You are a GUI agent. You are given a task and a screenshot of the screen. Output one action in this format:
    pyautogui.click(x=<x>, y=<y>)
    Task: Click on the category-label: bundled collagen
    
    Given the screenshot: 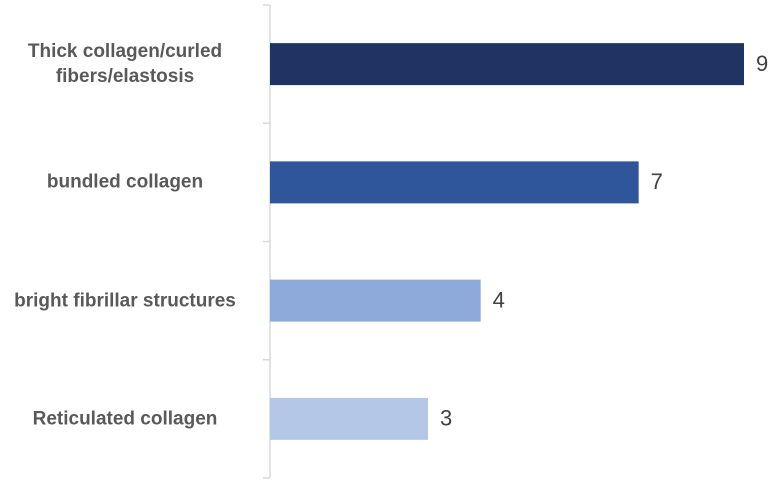 What is the action you would take?
    pyautogui.click(x=125, y=182)
    